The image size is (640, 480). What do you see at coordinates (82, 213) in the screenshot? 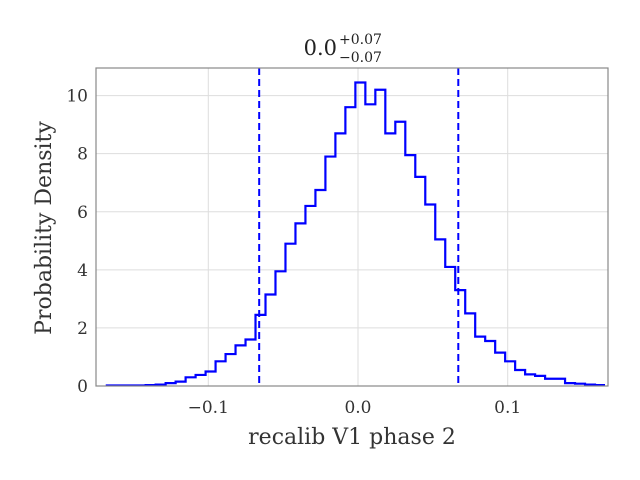
I see `y-tick-label: 6` at bounding box center [82, 213].